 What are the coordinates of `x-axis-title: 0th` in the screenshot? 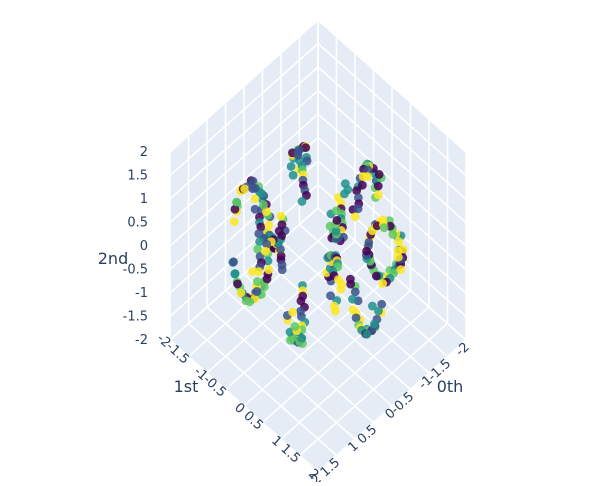 It's located at (450, 386).